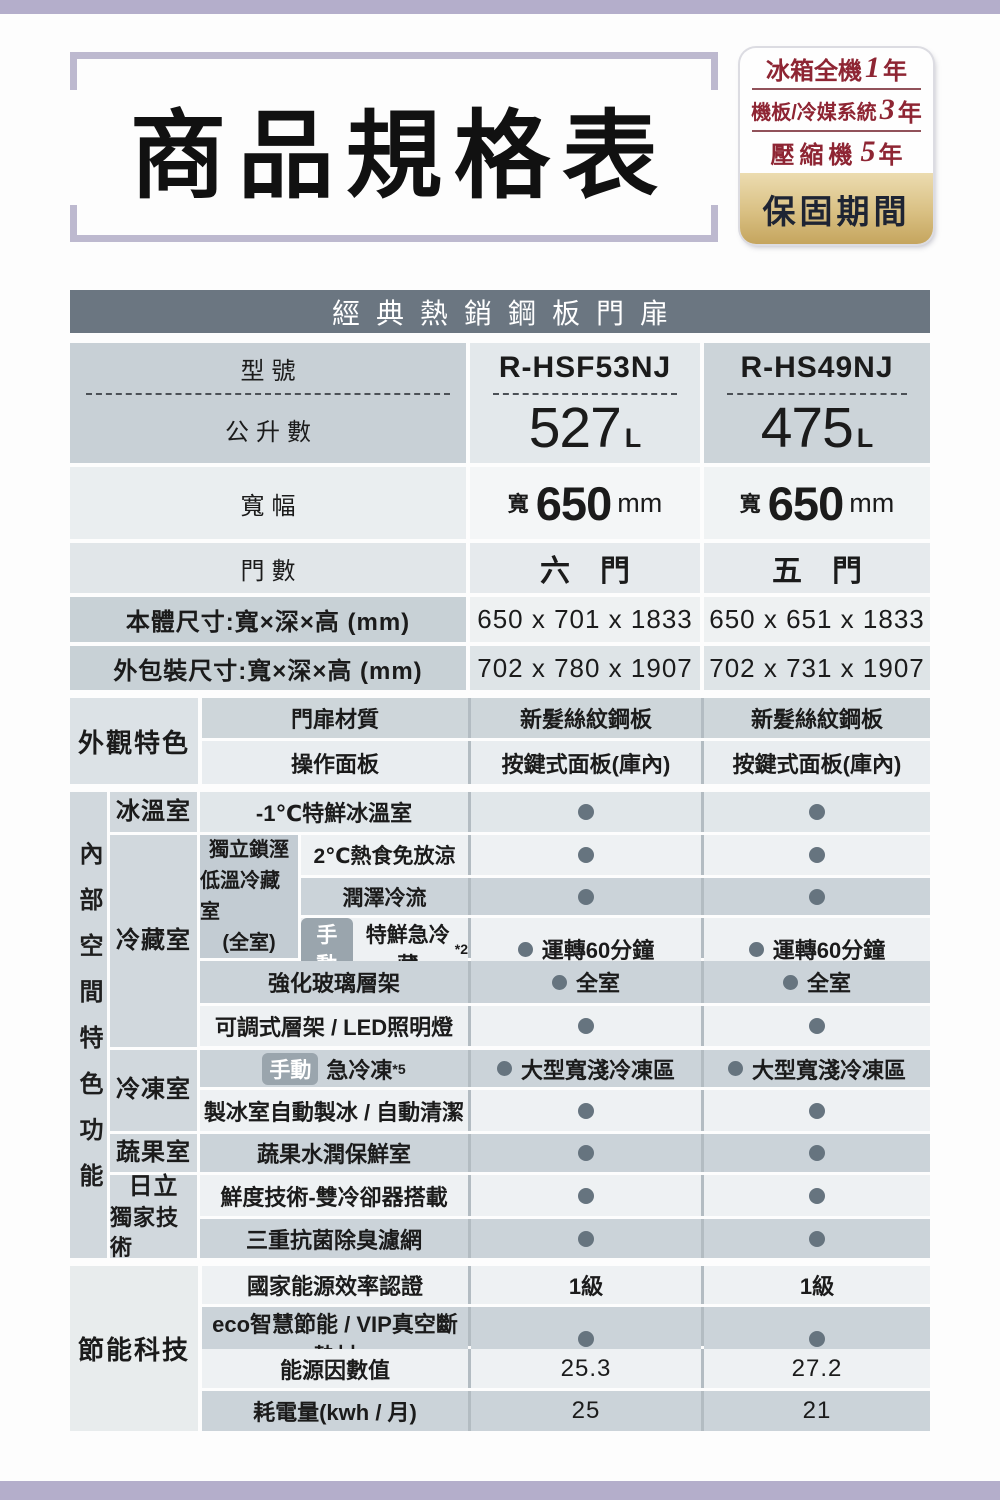  Describe the element at coordinates (268, 403) in the screenshot. I see `model-capacity-labels: 型號 公升數` at that location.